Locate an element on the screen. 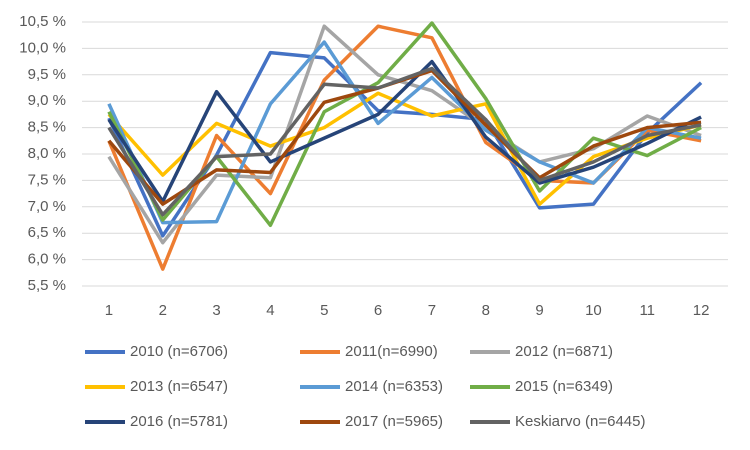 This screenshot has height=450, width=750. x-tick-label: 5 is located at coordinates (324, 310).